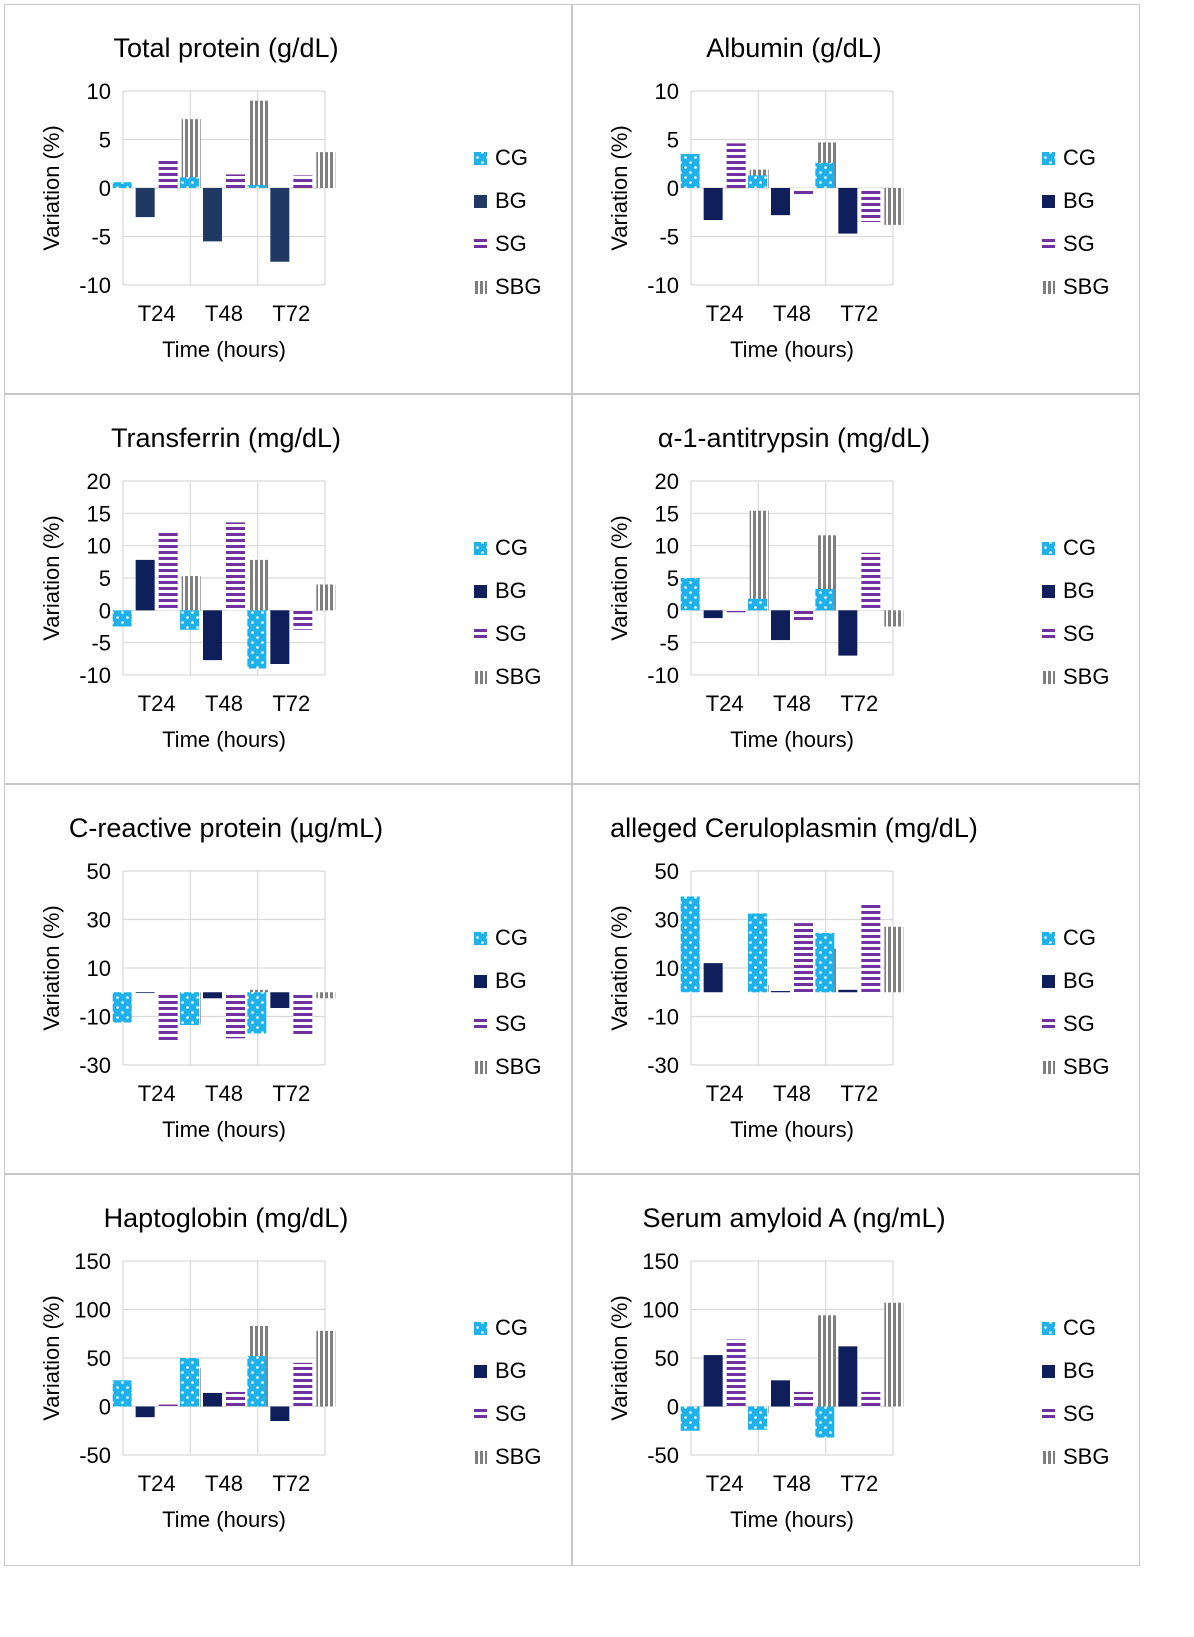 The image size is (1194, 1637). What do you see at coordinates (226, 438) in the screenshot?
I see `chart-title: Transferrin (mg/dL)` at bounding box center [226, 438].